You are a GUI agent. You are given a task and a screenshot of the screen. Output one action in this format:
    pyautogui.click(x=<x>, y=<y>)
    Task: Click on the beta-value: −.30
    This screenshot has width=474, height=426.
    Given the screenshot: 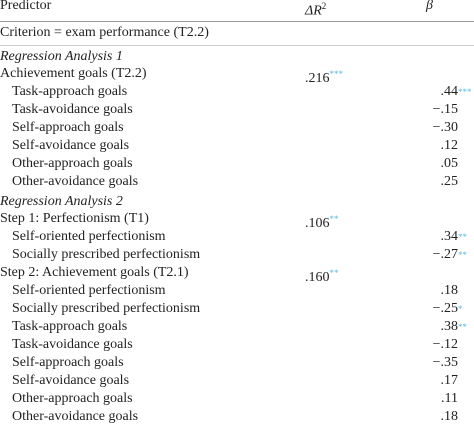 What is the action you would take?
    pyautogui.click(x=445, y=127)
    